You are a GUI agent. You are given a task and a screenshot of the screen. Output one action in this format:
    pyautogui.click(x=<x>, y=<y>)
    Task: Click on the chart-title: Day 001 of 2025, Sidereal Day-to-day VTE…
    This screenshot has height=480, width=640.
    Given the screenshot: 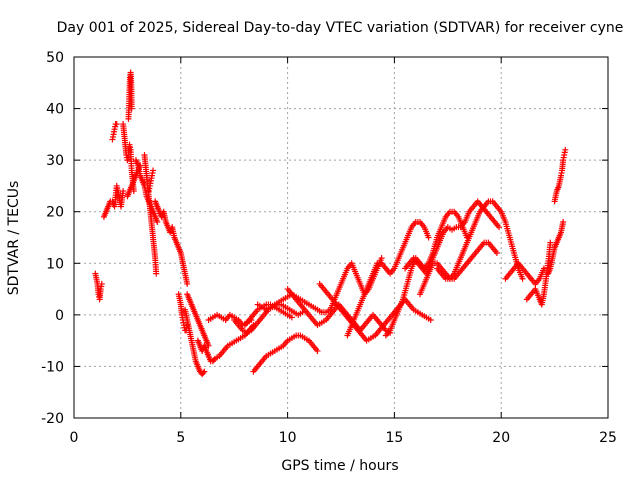 What is the action you would take?
    pyautogui.click(x=340, y=28)
    